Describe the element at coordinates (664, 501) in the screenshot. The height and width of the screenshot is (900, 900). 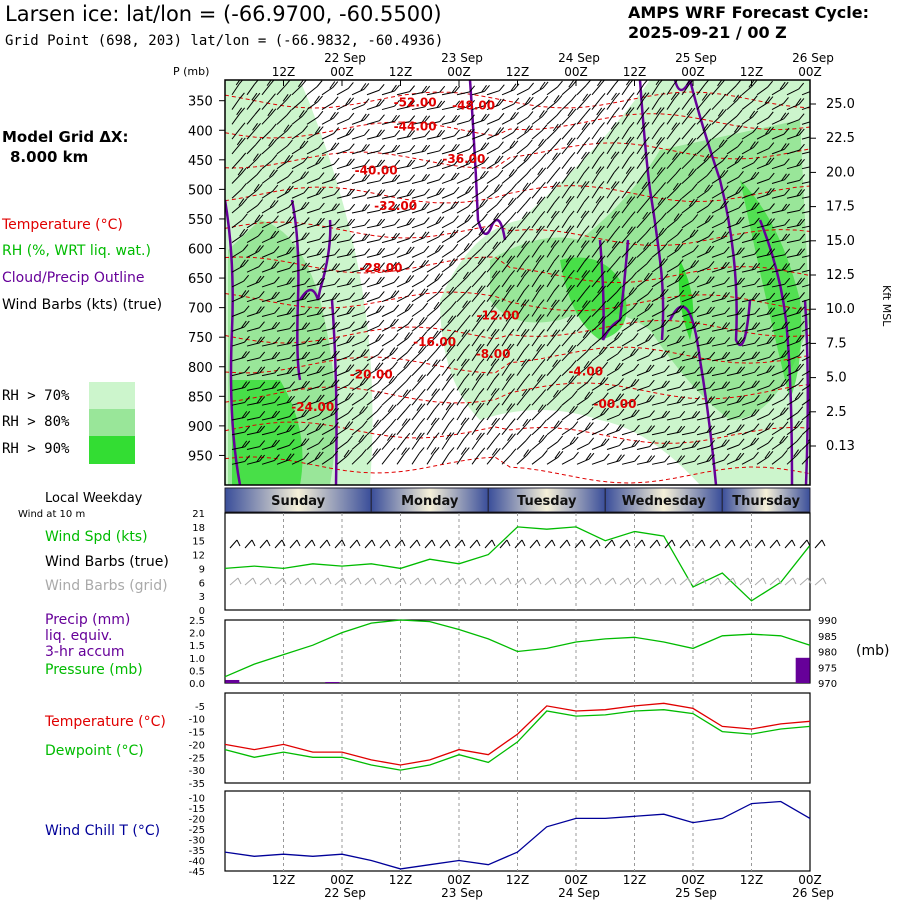
I see `weekday-label: Wednesday` at that location.